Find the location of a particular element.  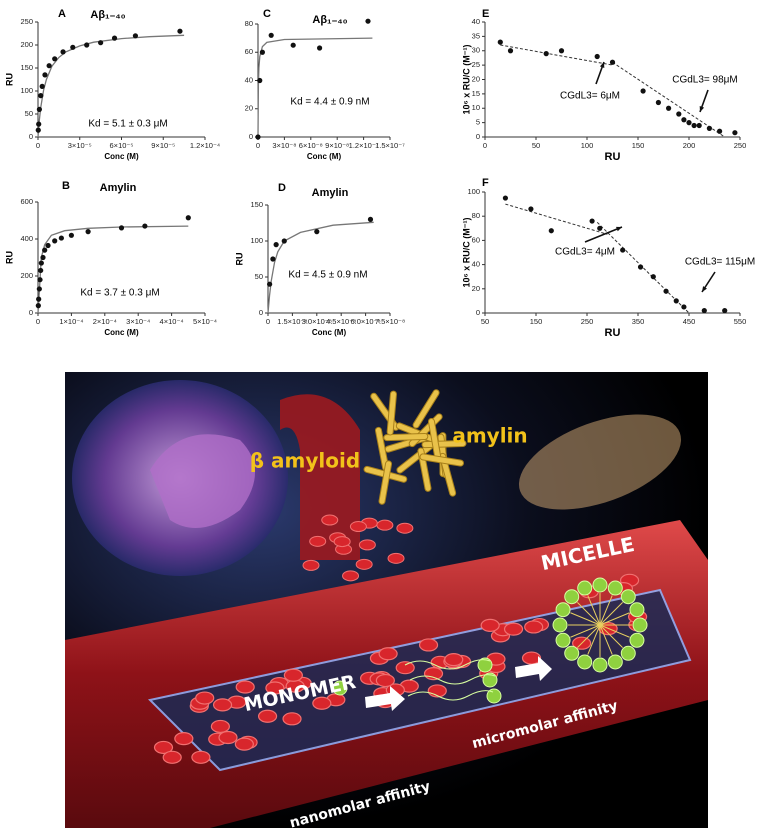

y-tick-label: 400 is located at coordinates (26, 238).